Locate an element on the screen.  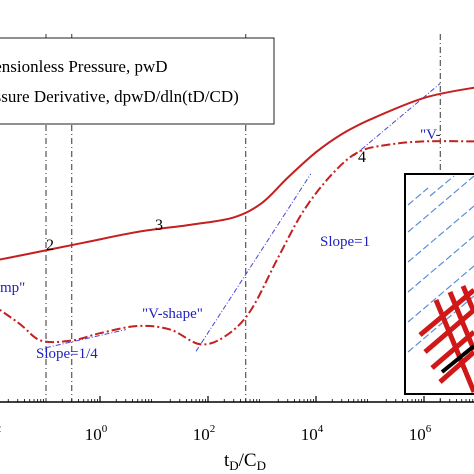
region-label-2: 2 is located at coordinates (50, 245).